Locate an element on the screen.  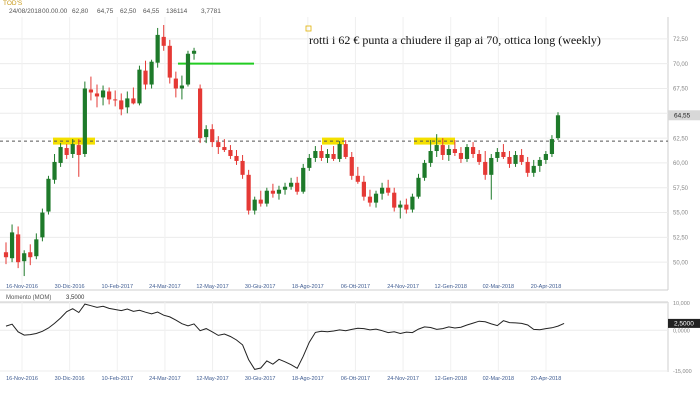
momentum-xtick-label: 02-Mar-2018 is located at coordinates (499, 379).